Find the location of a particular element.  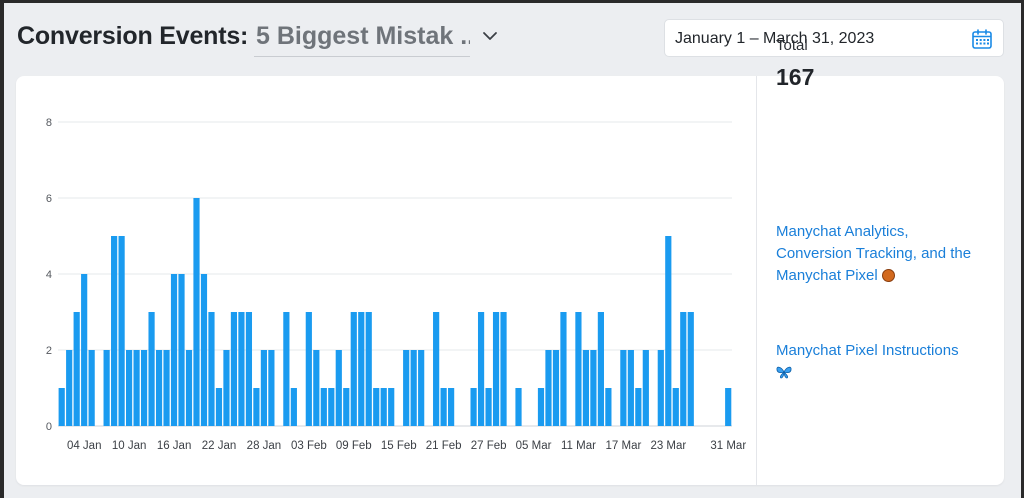

basketball-icon is located at coordinates (888, 275).